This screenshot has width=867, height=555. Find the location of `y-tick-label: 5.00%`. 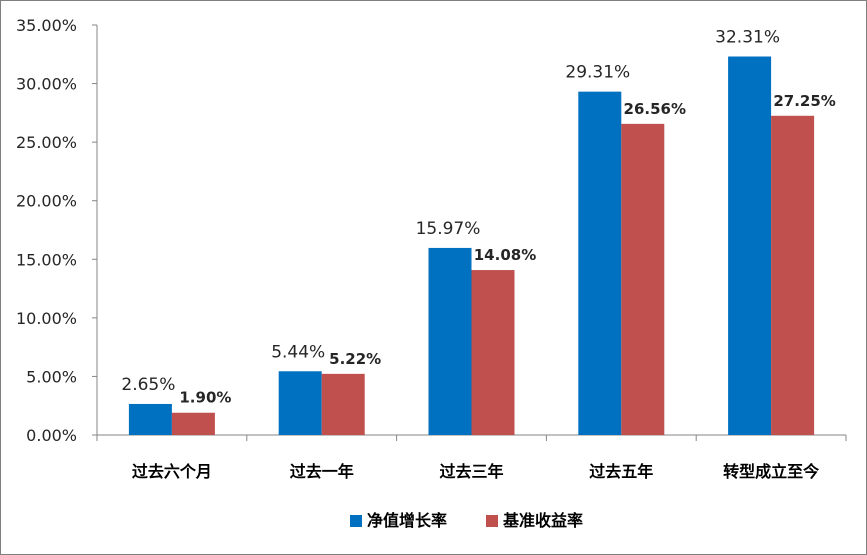

y-tick-label: 5.00% is located at coordinates (51, 376).